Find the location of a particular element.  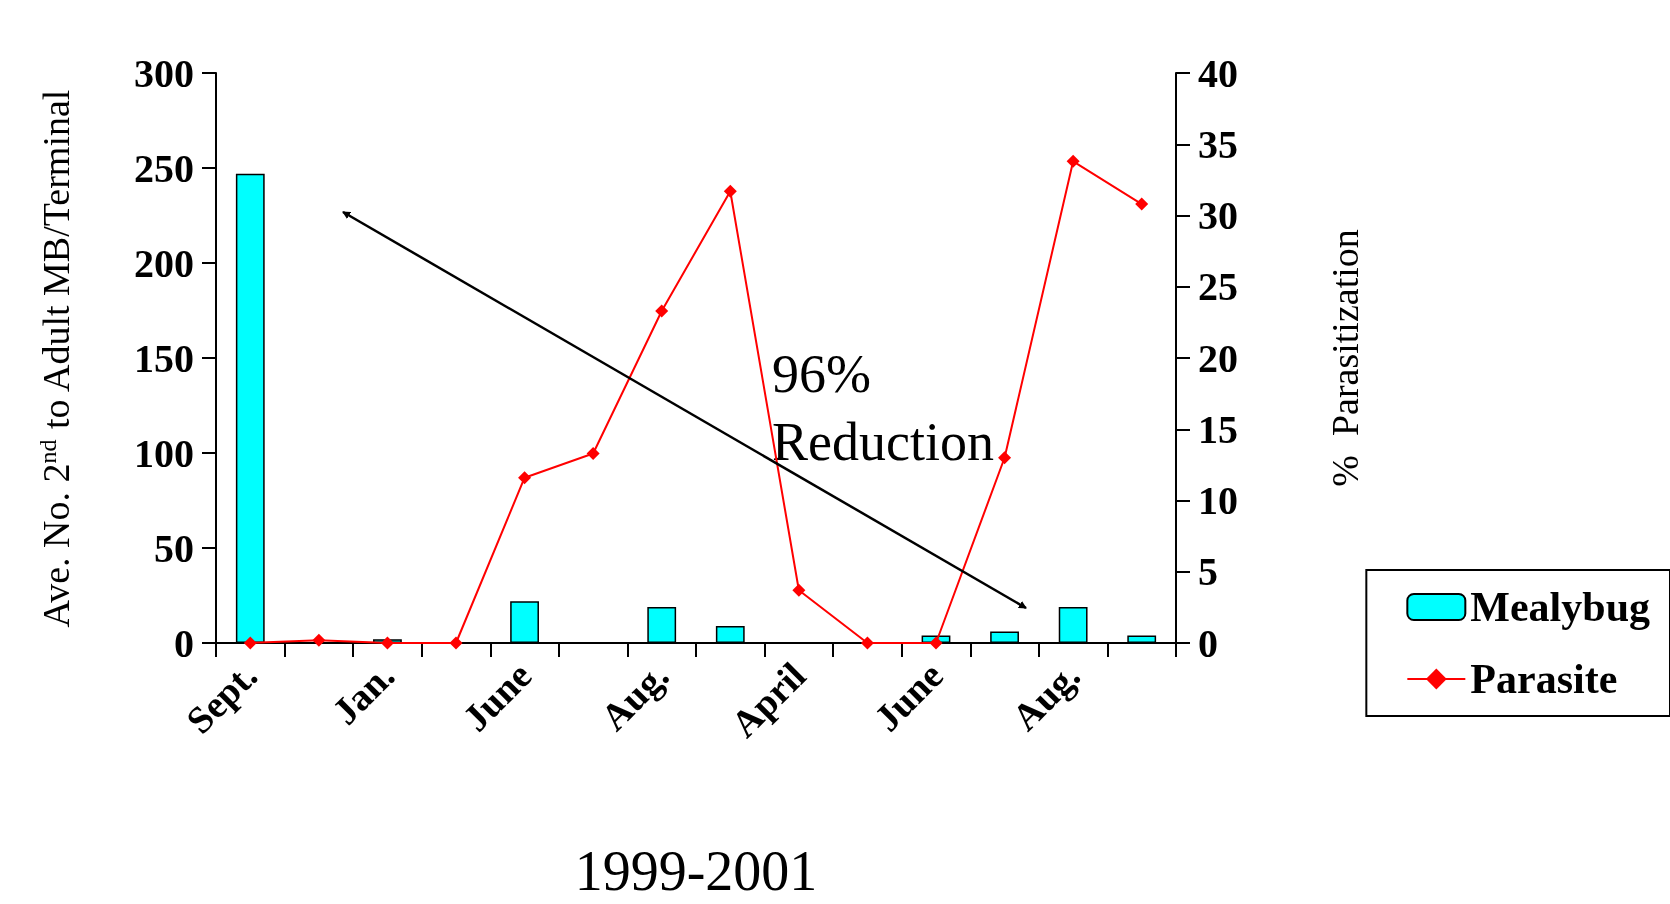

y-axis-title: Ave. No. 2nd to Adult MB/Terminal is located at coordinates (56, 358).